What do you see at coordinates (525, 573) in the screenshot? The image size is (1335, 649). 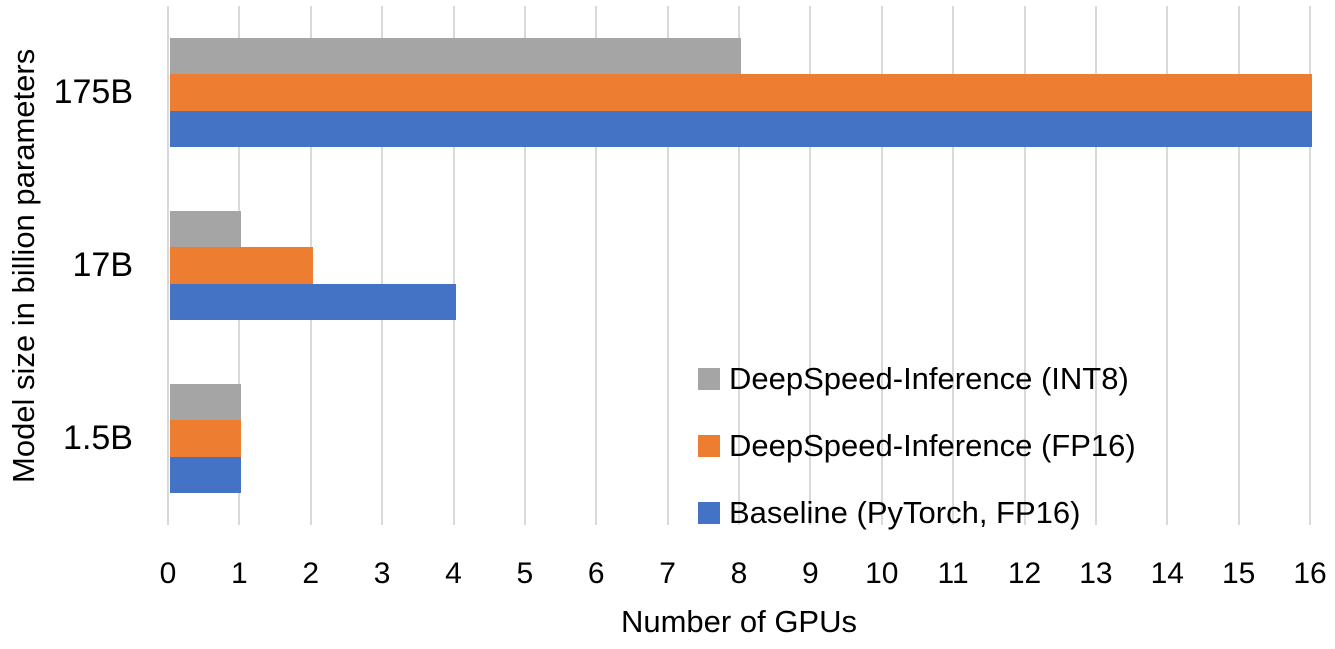 I see `x-tick-label: 5` at bounding box center [525, 573].